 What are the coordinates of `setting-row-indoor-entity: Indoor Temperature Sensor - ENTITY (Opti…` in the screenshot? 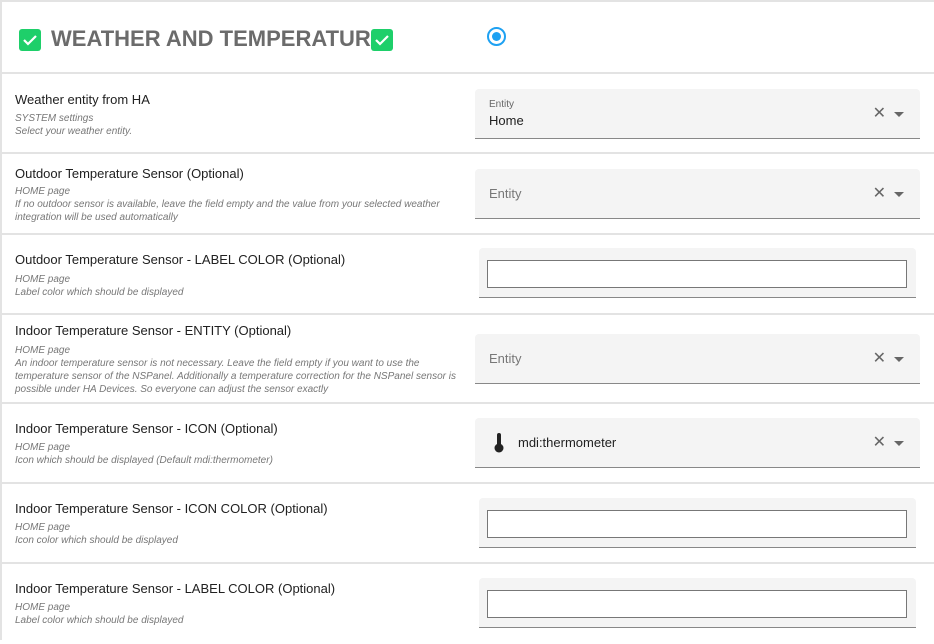 It's located at (467, 359).